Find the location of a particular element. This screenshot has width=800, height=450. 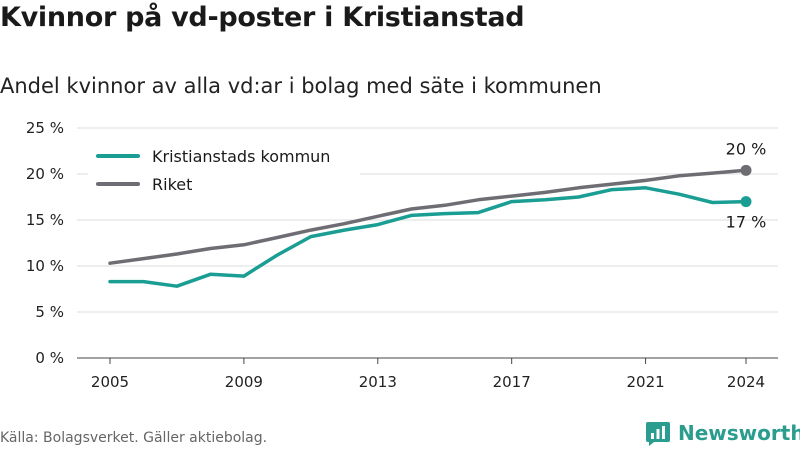

y-tick-label: 5 % is located at coordinates (49, 312).